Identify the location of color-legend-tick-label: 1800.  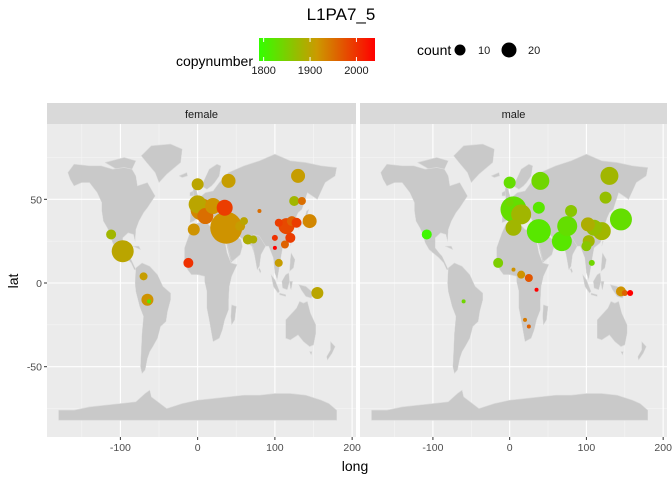
(263, 71).